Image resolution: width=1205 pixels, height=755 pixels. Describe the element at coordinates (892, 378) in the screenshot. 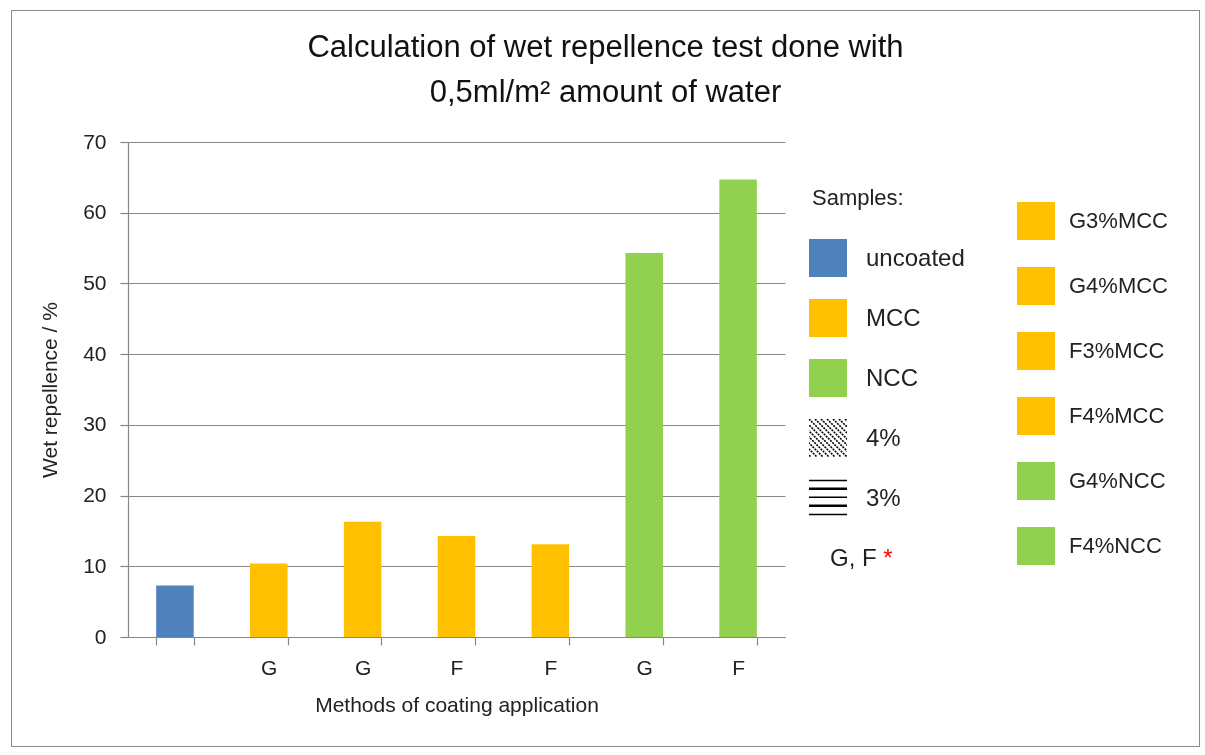

I see `text: NCC` at that location.